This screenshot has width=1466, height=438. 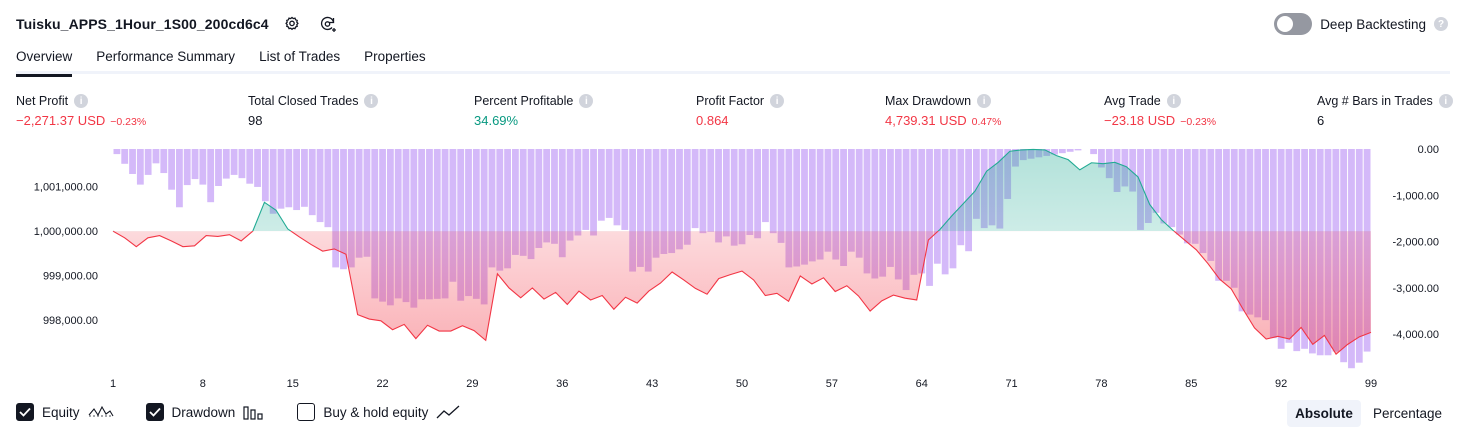 What do you see at coordinates (154, 412) in the screenshot?
I see `drawdown-checkbox` at bounding box center [154, 412].